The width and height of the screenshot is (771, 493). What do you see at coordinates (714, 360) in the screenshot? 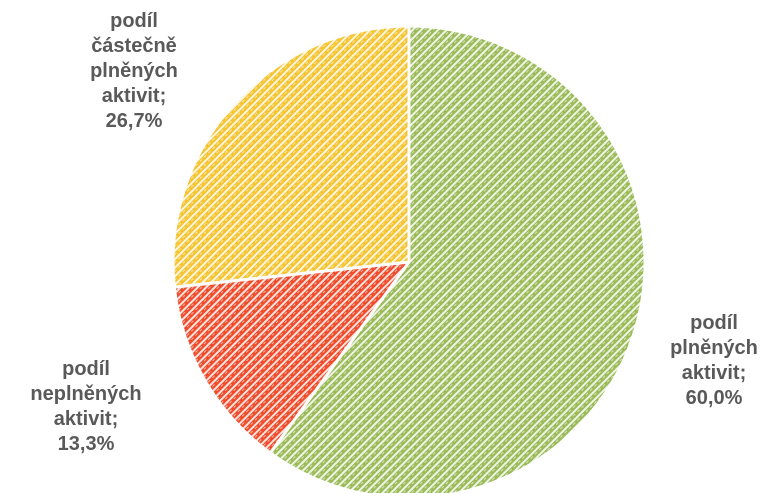
I see `slice-label-0: podíl plněných aktivit; 60,0%` at bounding box center [714, 360].